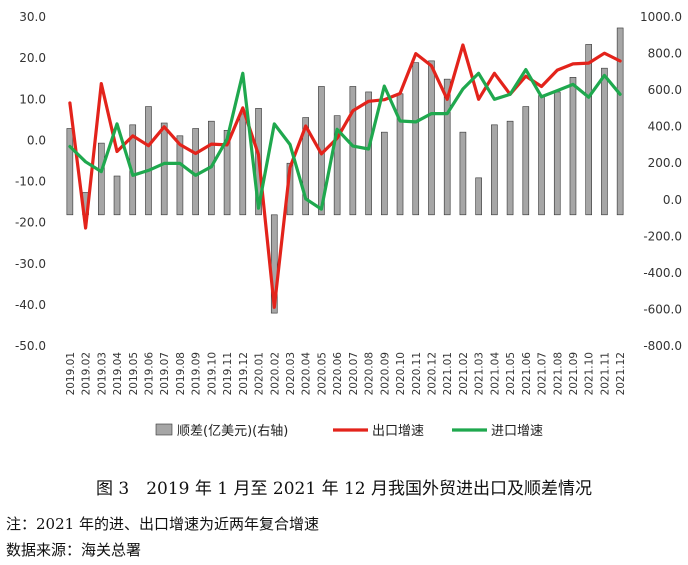 This screenshot has height=565, width=688. What do you see at coordinates (165, 373) in the screenshot?
I see `x-tick-label: 2019.07` at bounding box center [165, 373].